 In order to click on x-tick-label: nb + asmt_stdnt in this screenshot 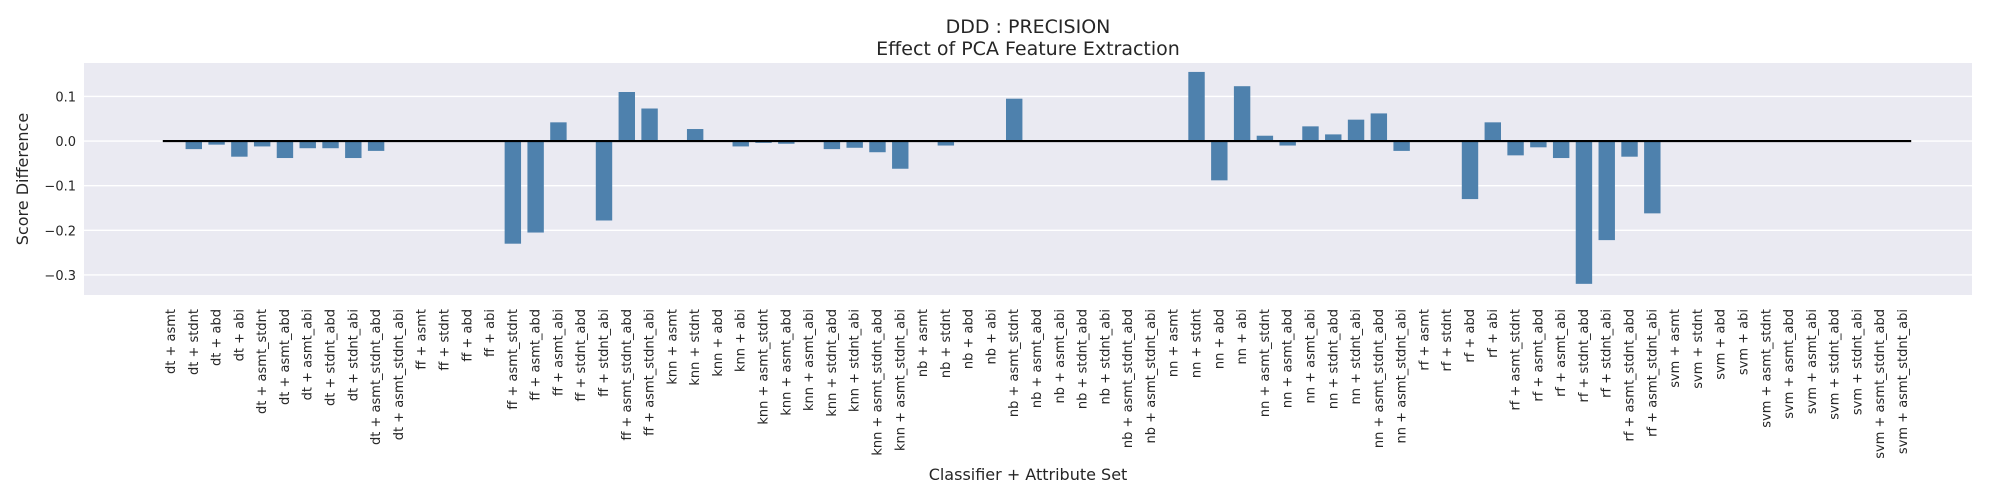, I will do `click(1014, 363)`.